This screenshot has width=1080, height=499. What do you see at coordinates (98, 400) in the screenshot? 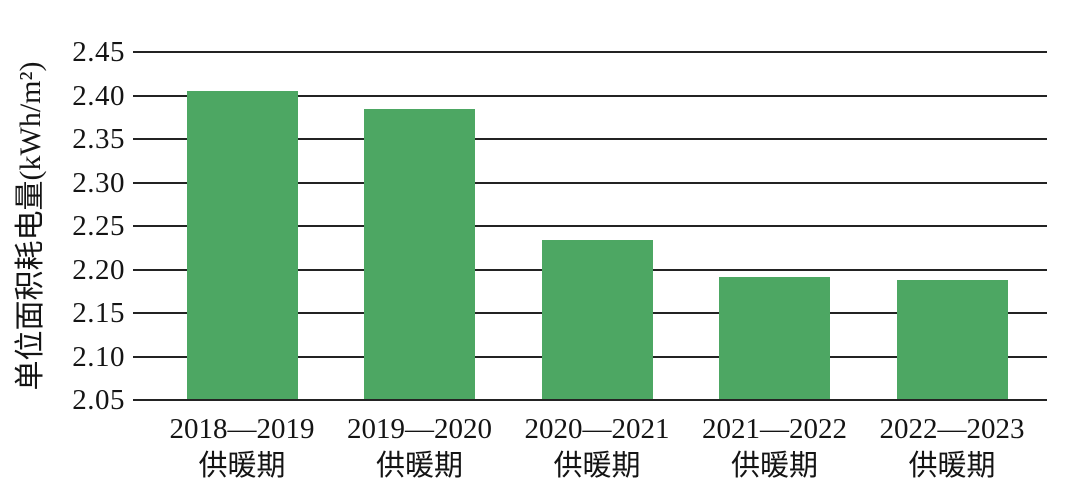
I see `y-tick-label: 2.05` at bounding box center [98, 400].